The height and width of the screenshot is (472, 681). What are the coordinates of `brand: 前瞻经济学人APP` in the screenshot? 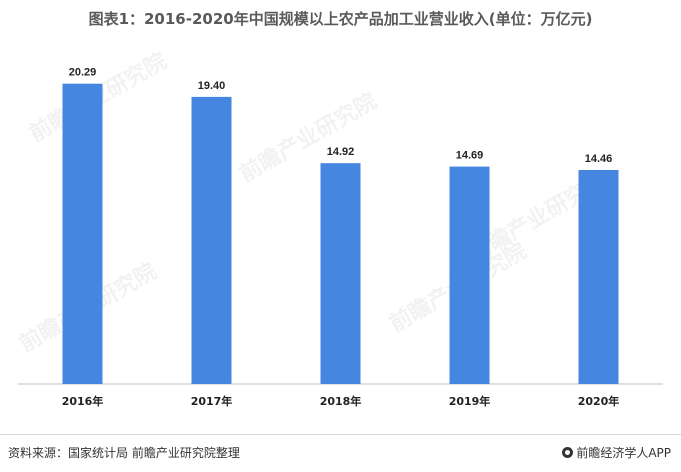 It's located at (616, 452).